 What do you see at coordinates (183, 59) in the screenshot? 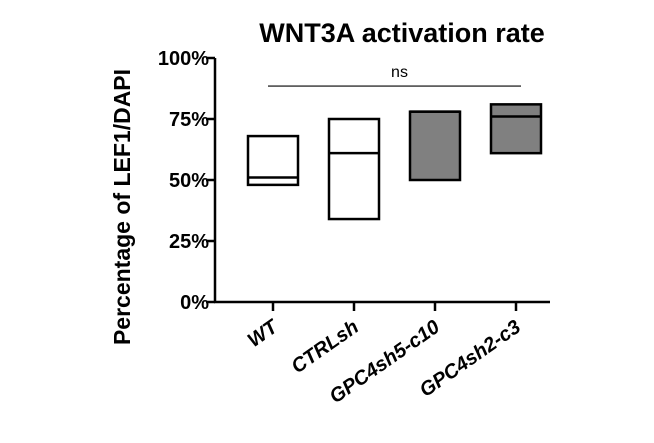
I see `y-tick-label: 100%` at bounding box center [183, 59].